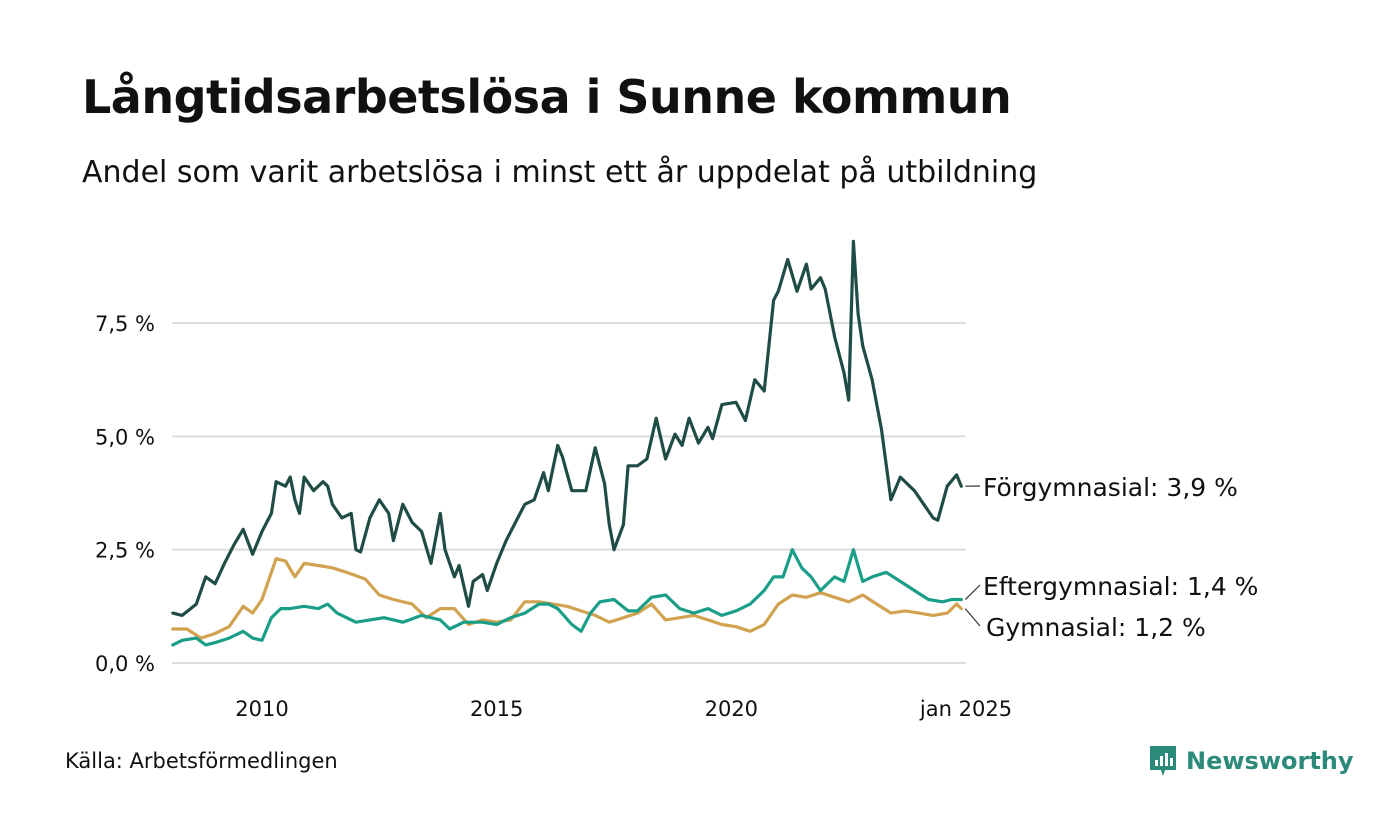  I want to click on leader-line-gymnasial, so click(972, 617).